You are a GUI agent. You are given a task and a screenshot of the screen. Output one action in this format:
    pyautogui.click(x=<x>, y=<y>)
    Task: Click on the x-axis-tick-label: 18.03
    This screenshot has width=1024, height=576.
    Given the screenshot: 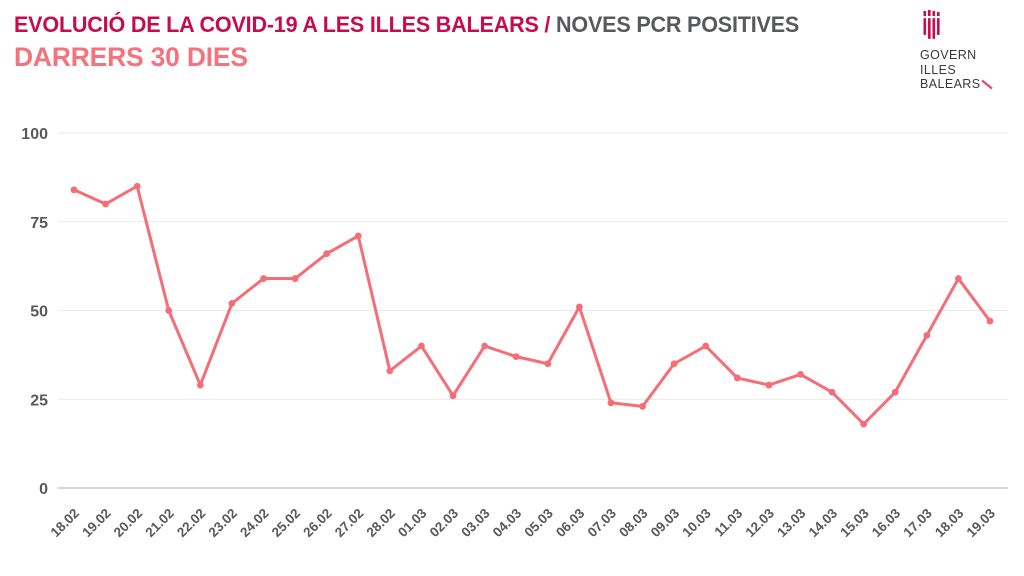 What is the action you would take?
    pyautogui.click(x=949, y=522)
    